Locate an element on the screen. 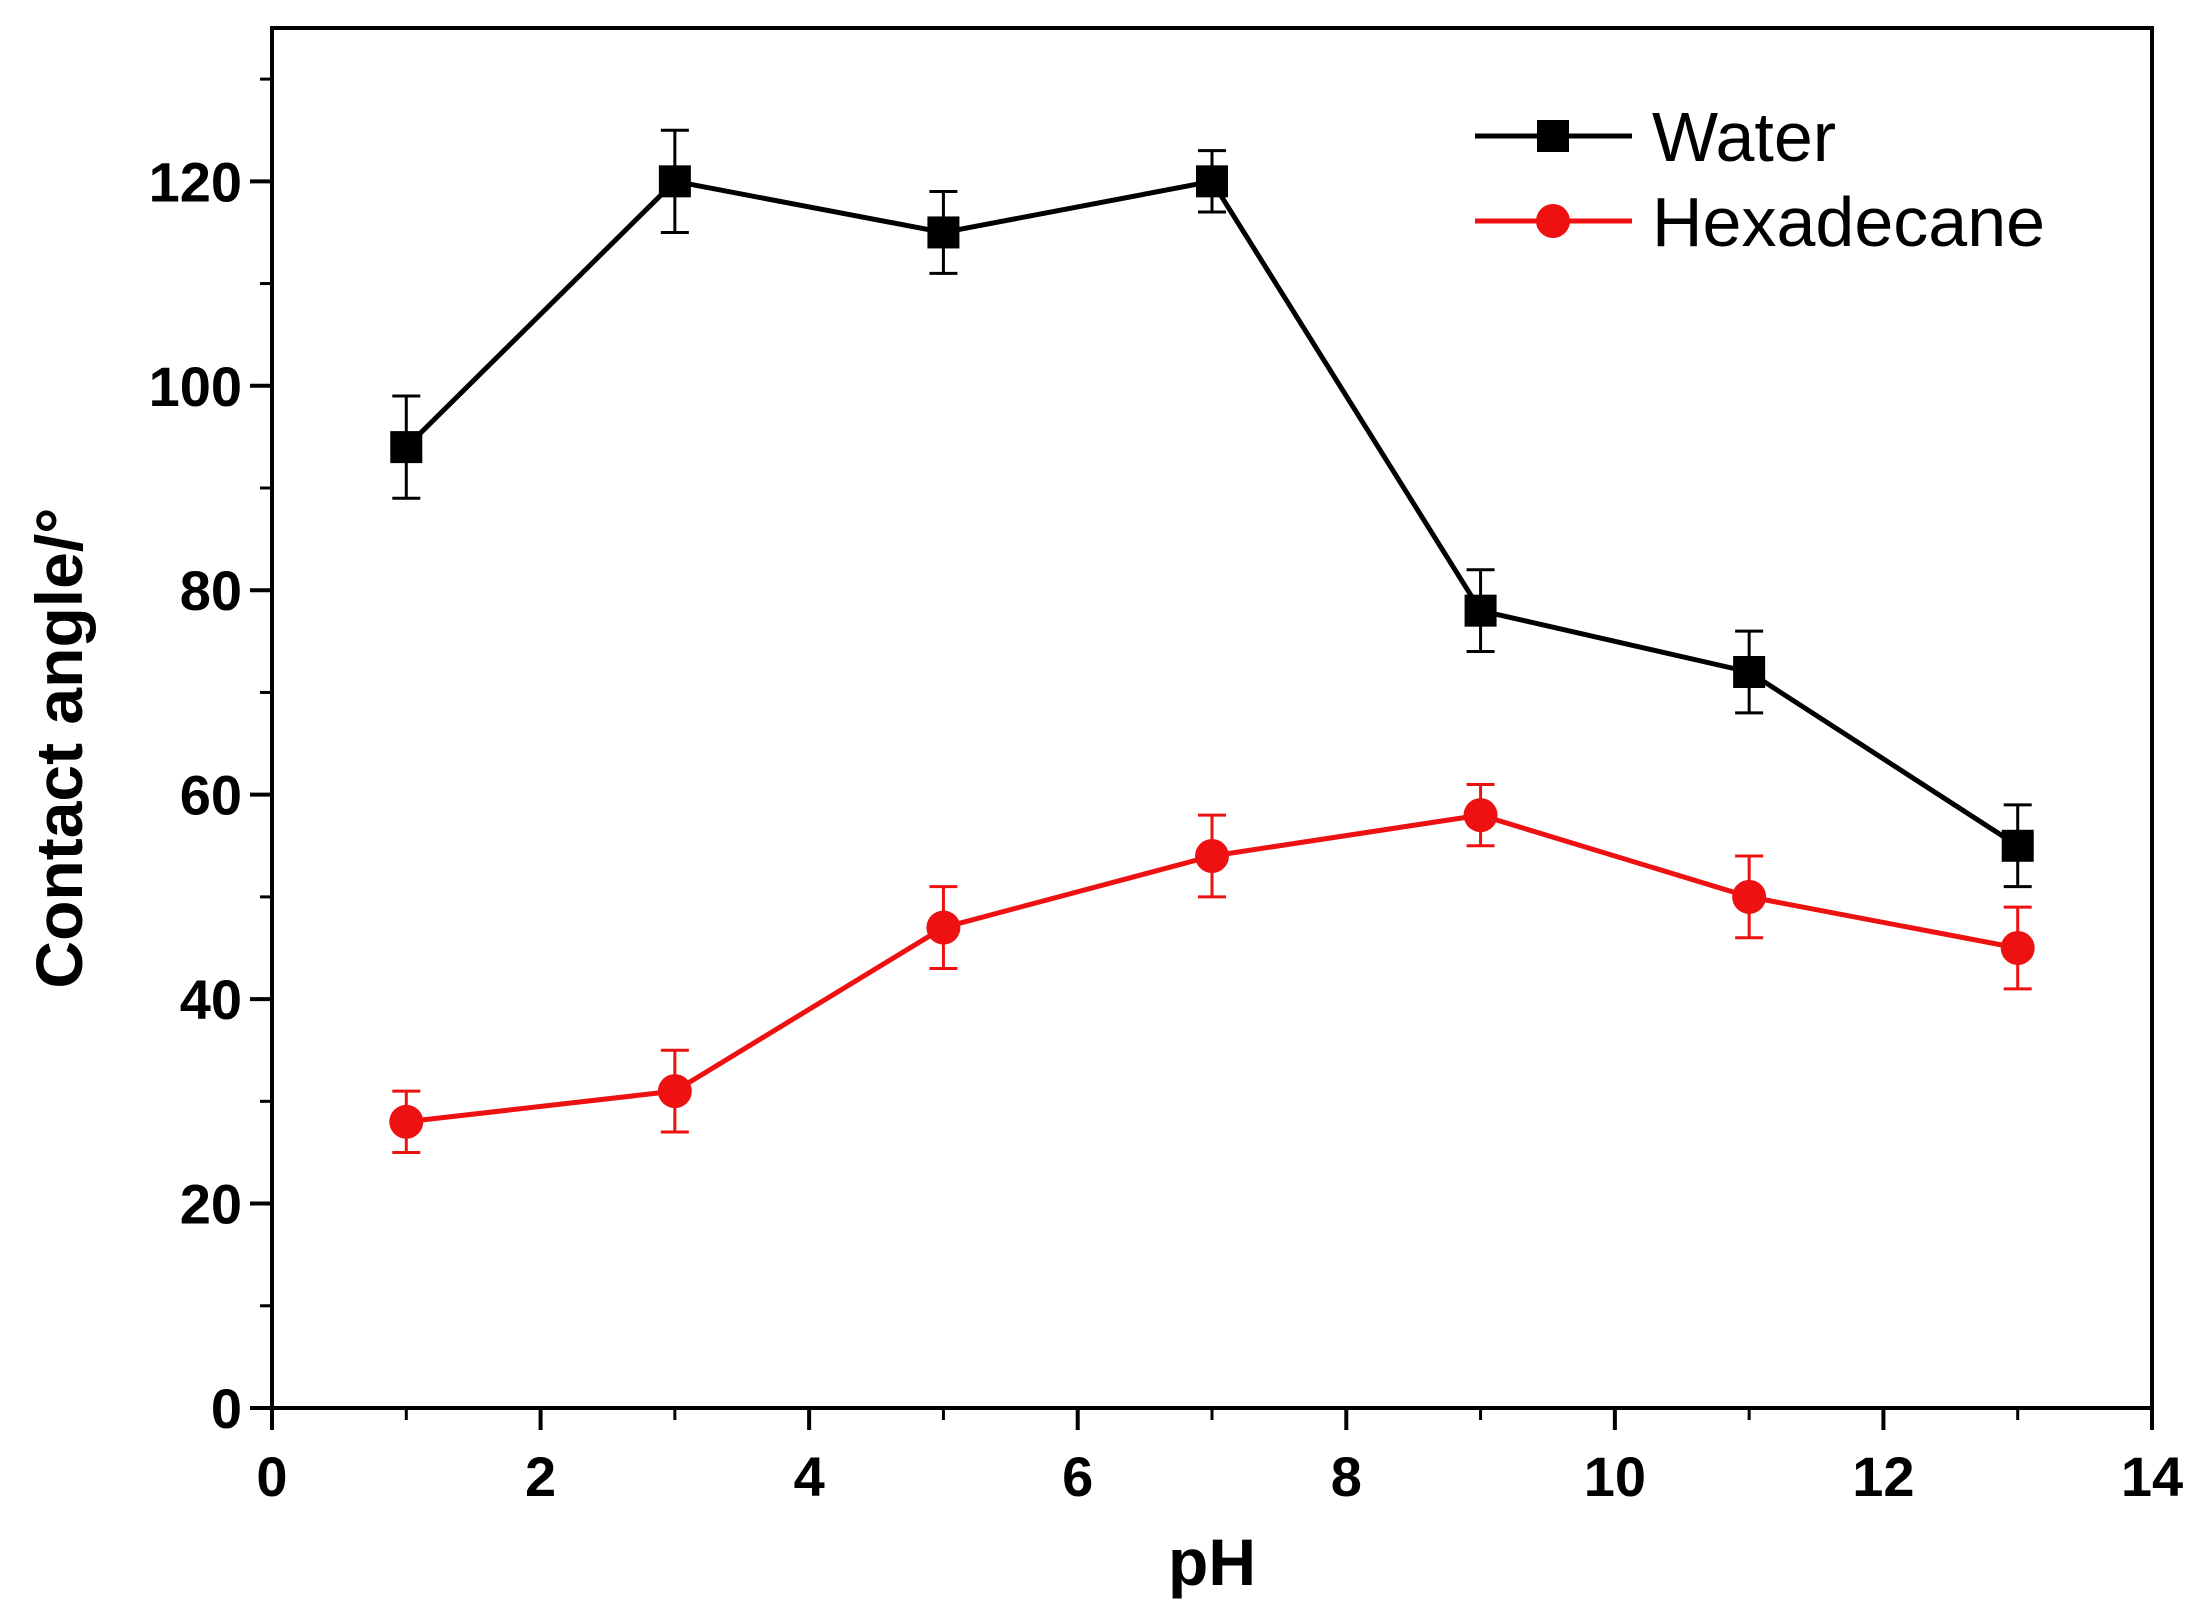 The width and height of the screenshot is (2202, 1616). legend-item-water: Water is located at coordinates (1655, 137).